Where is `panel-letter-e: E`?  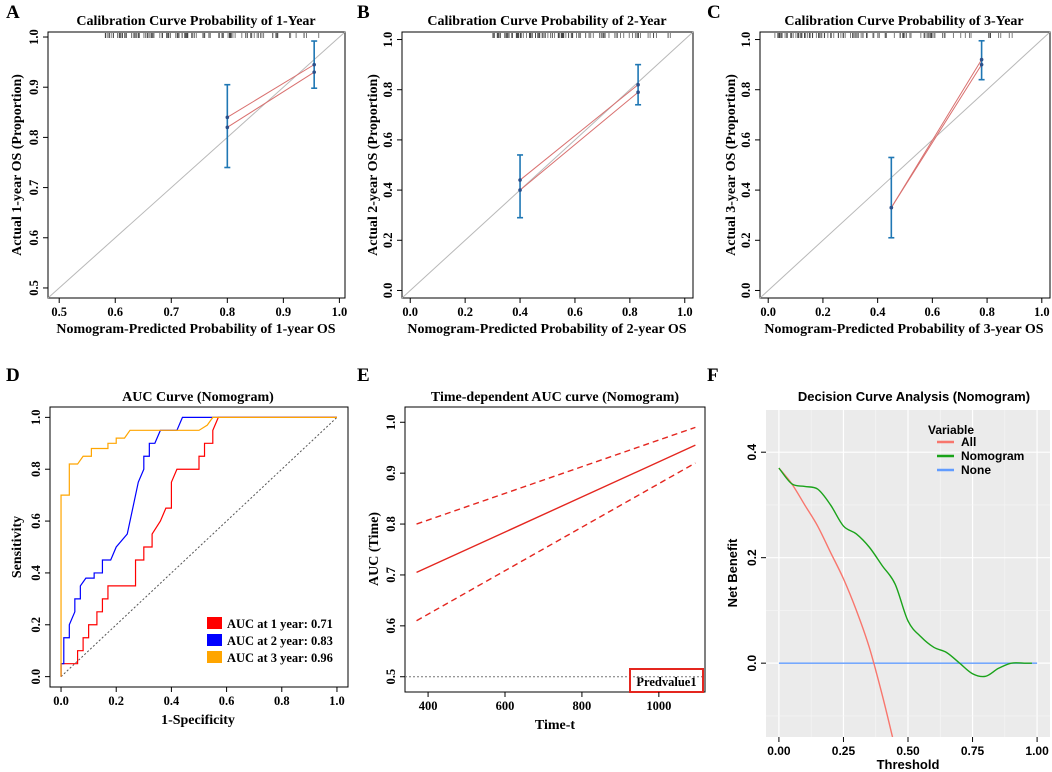
panel-letter-e: E is located at coordinates (363, 375).